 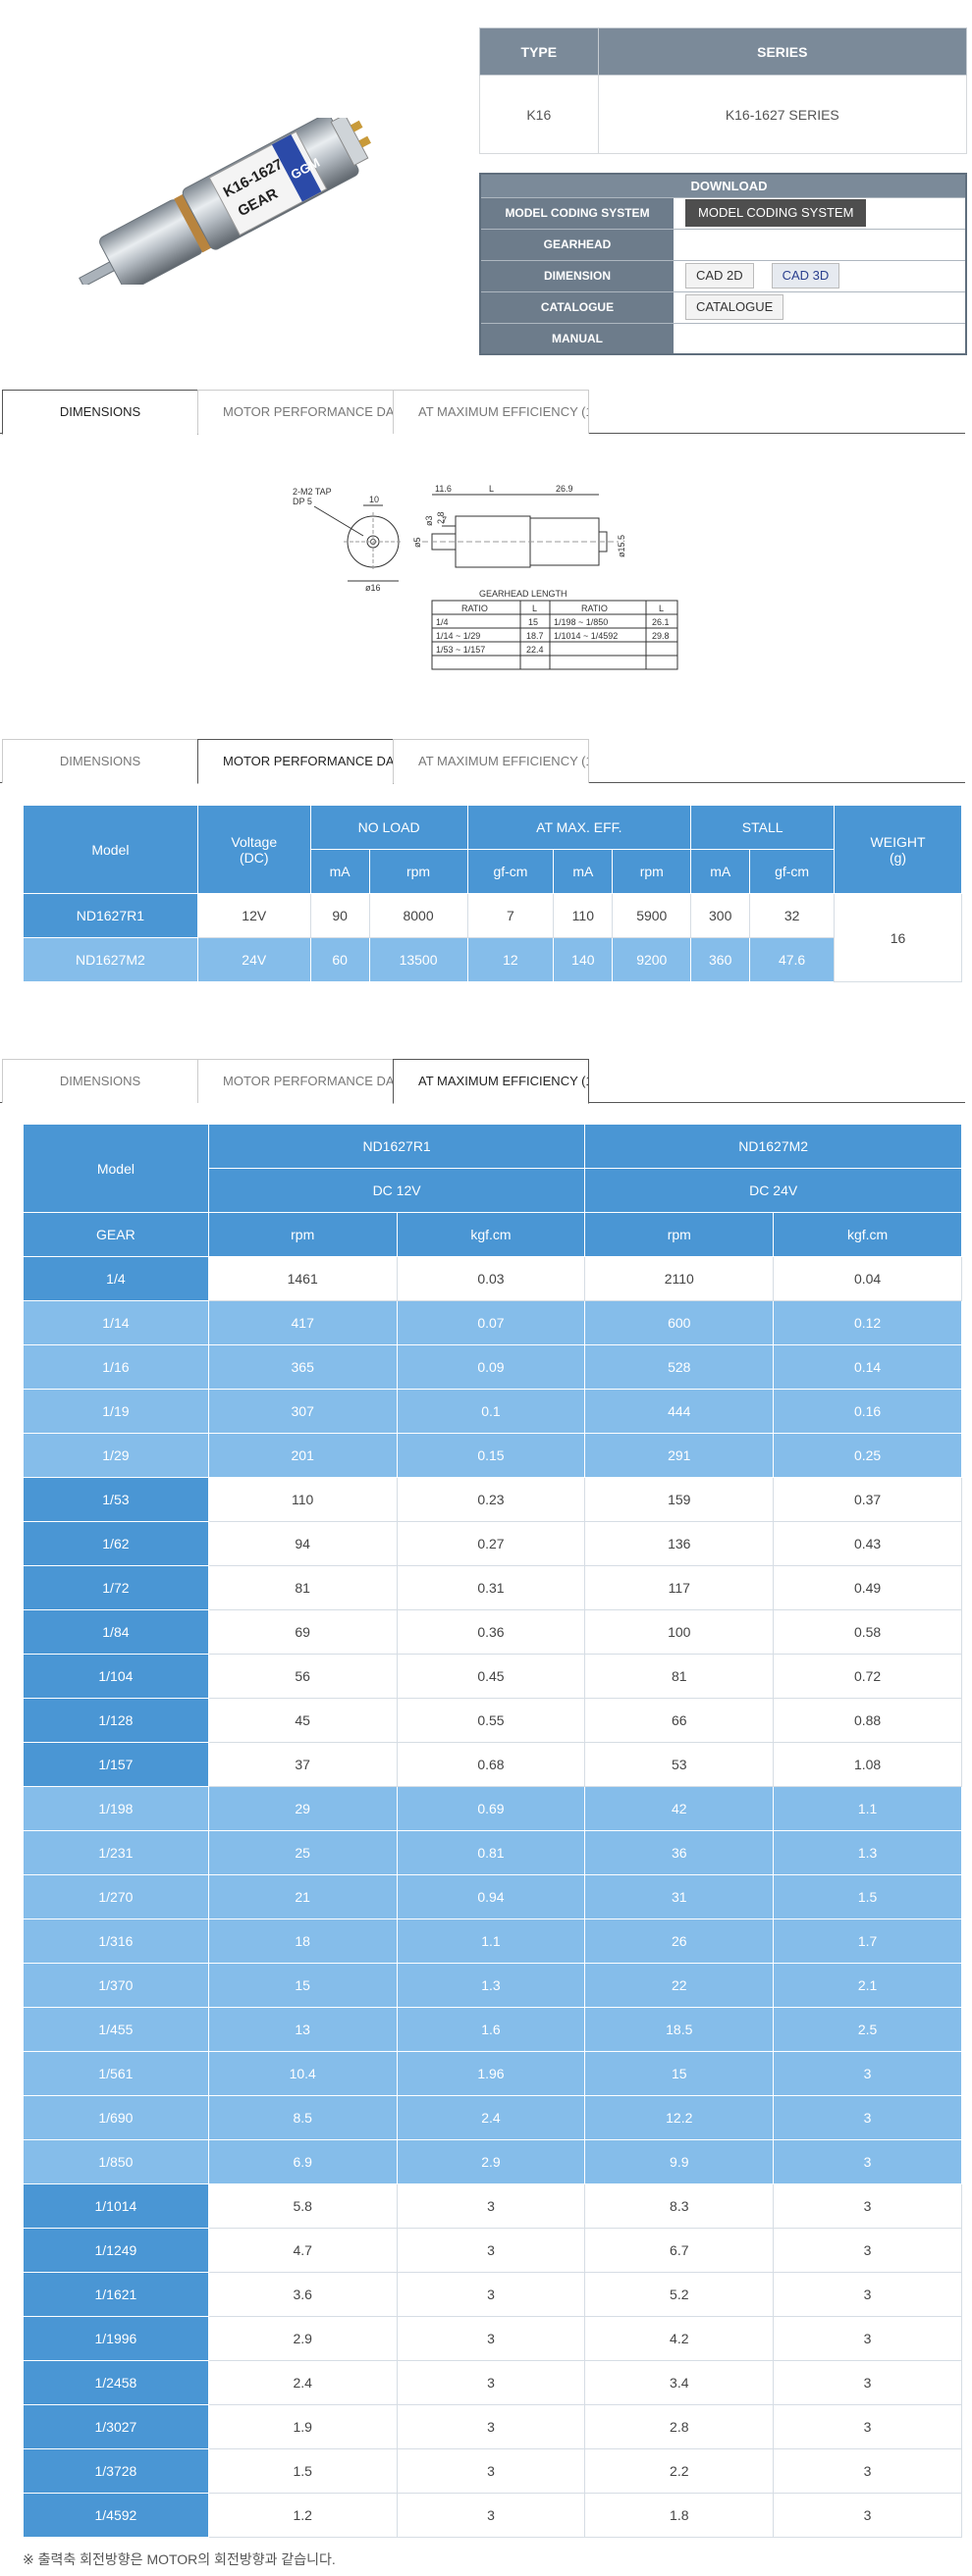 What do you see at coordinates (493, 2206) in the screenshot?
I see `table-row: 1/1014 5.8 3 8.3 3` at bounding box center [493, 2206].